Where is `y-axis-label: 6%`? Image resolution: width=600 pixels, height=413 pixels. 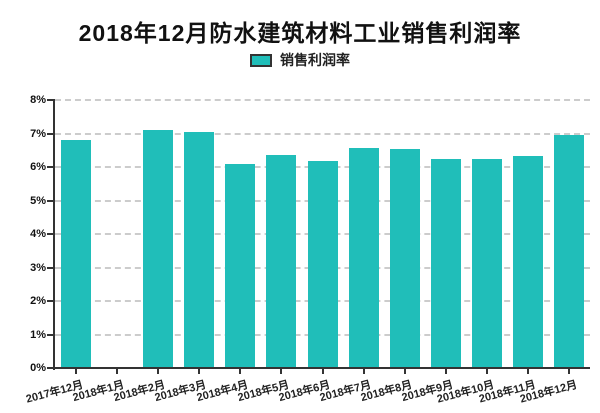 y-axis-label: 6% is located at coordinates (38, 167).